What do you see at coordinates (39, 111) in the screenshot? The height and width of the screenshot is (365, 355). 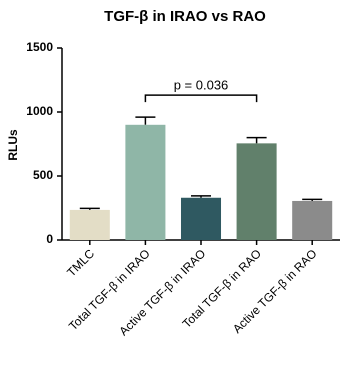 I see `y-tick-label: 1000` at bounding box center [39, 111].